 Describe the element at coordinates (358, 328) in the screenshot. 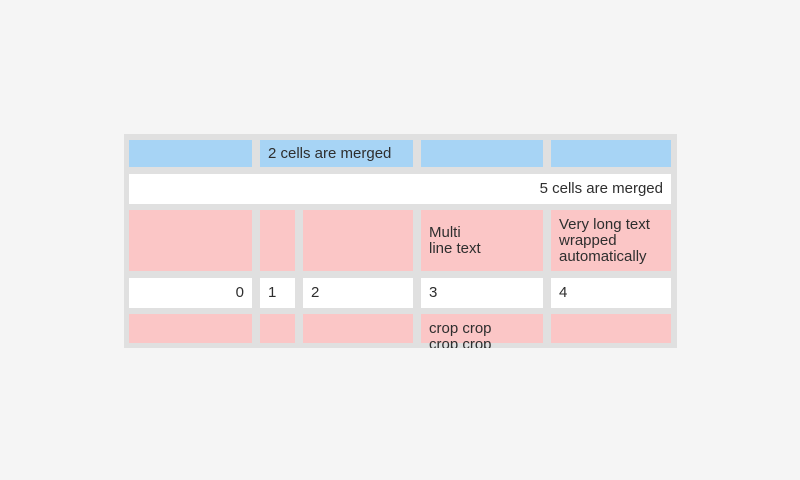

I see `cell-r4-c2` at that location.